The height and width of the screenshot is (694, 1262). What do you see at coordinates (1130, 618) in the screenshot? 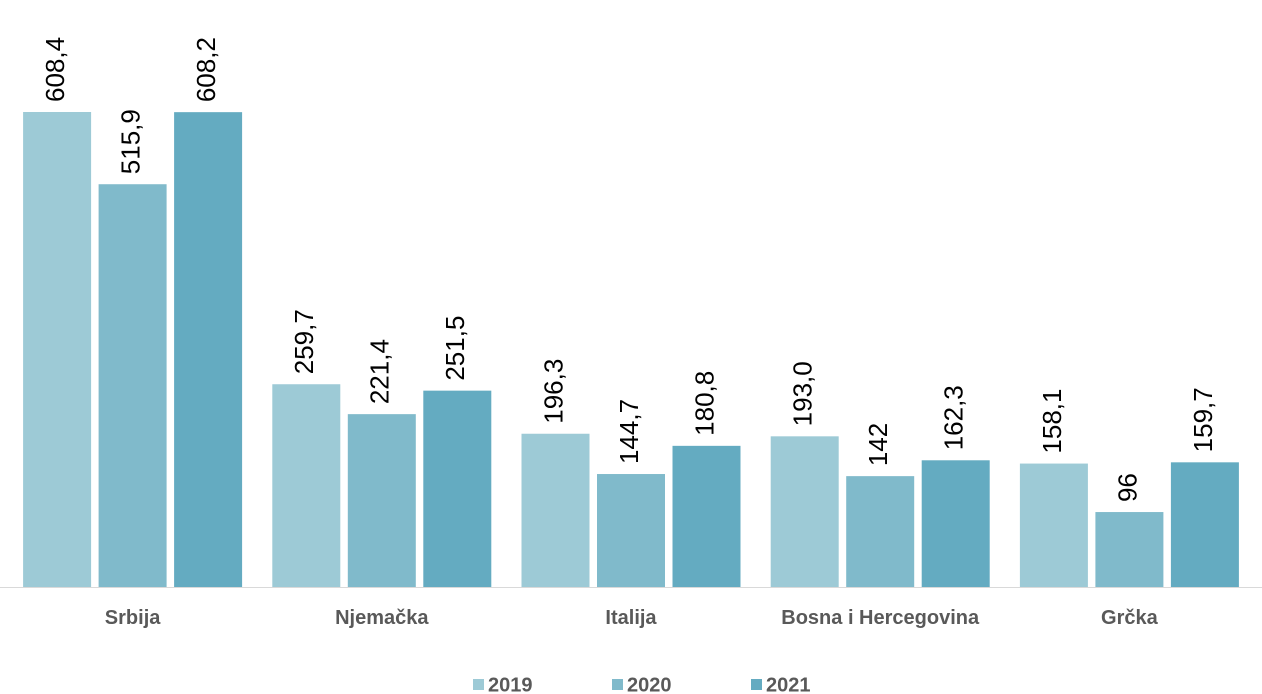
I see `x-tick-label: Grčka` at bounding box center [1130, 618].